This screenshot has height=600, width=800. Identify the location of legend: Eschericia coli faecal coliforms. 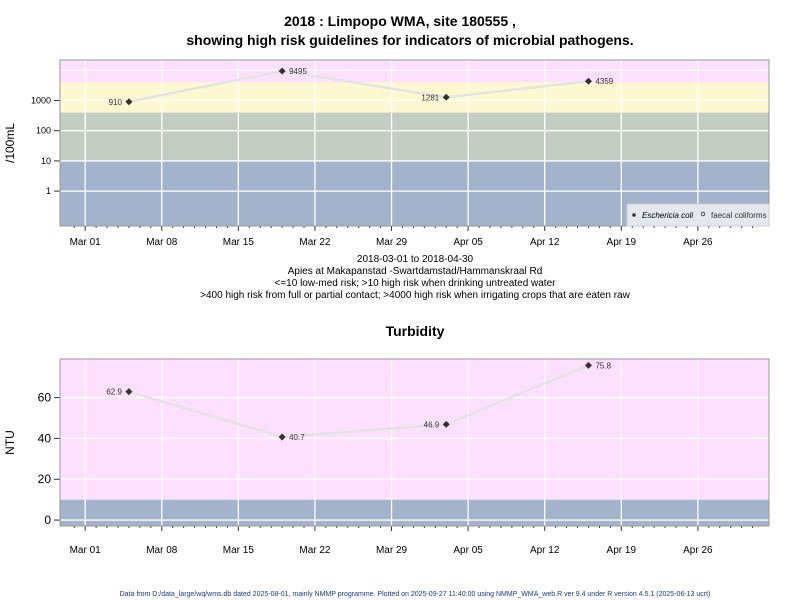
(698, 215).